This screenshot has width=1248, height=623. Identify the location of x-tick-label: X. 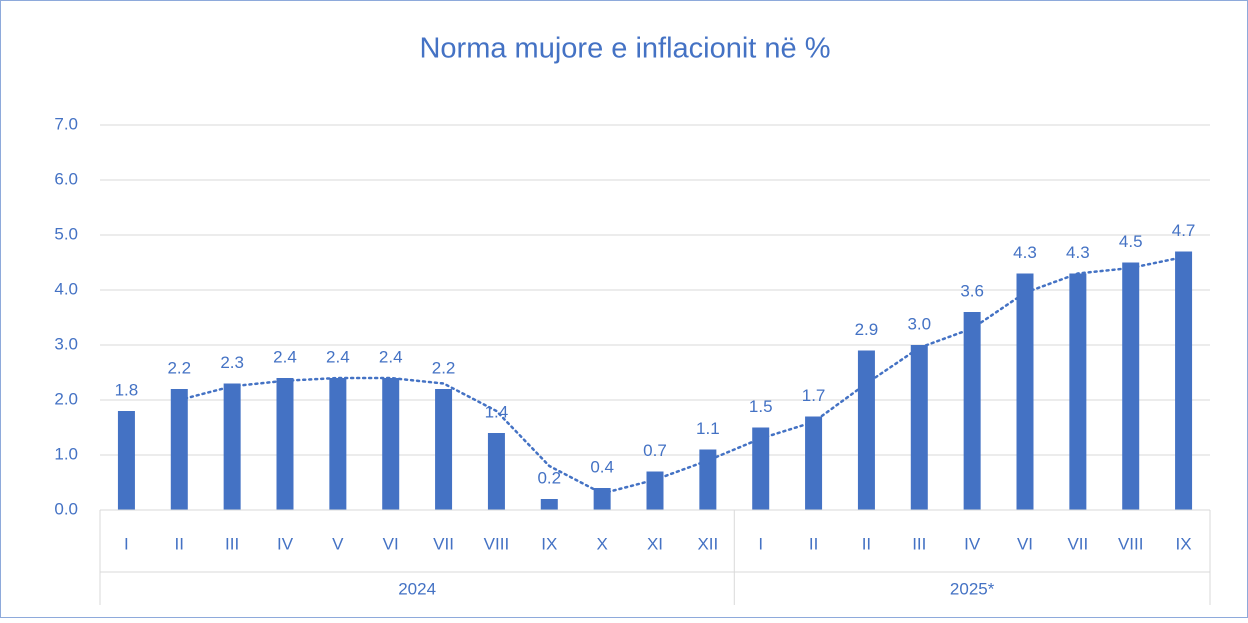
(601, 543).